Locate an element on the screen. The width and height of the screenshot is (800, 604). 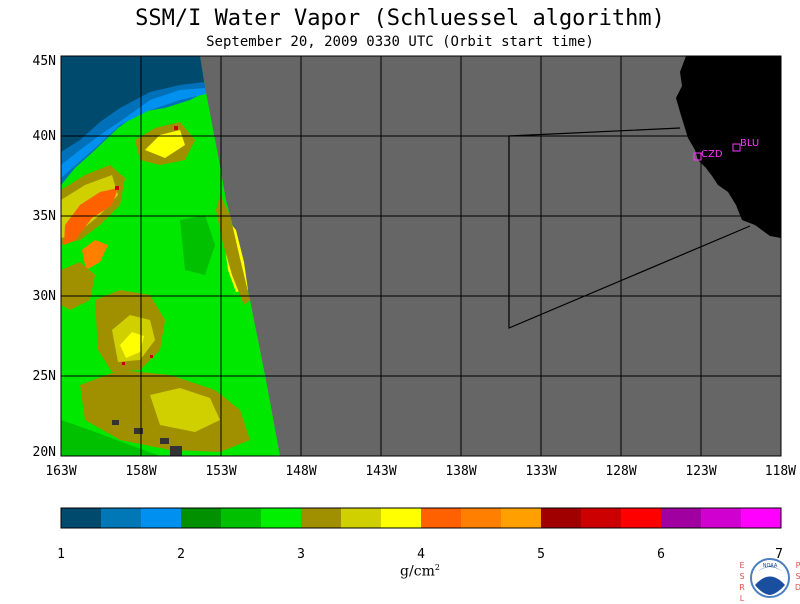
lat-label: 25N is located at coordinates (44, 376).